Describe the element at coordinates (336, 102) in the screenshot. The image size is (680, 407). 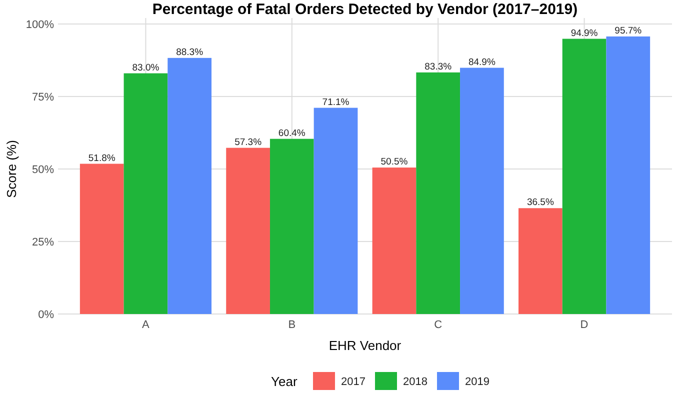
I see `data-label: 71.1%` at that location.